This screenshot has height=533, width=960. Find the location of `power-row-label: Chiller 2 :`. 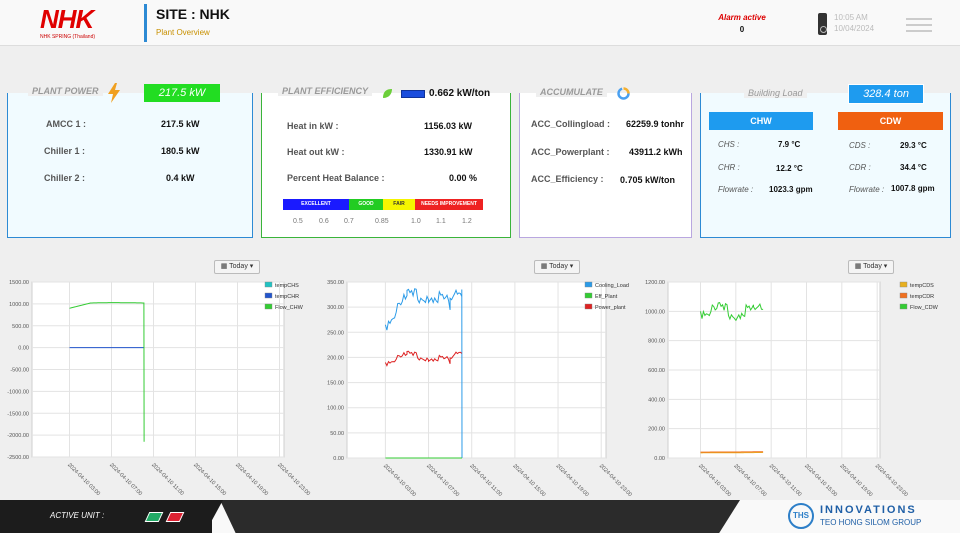

power-row-label: Chiller 2 : is located at coordinates (65, 178).